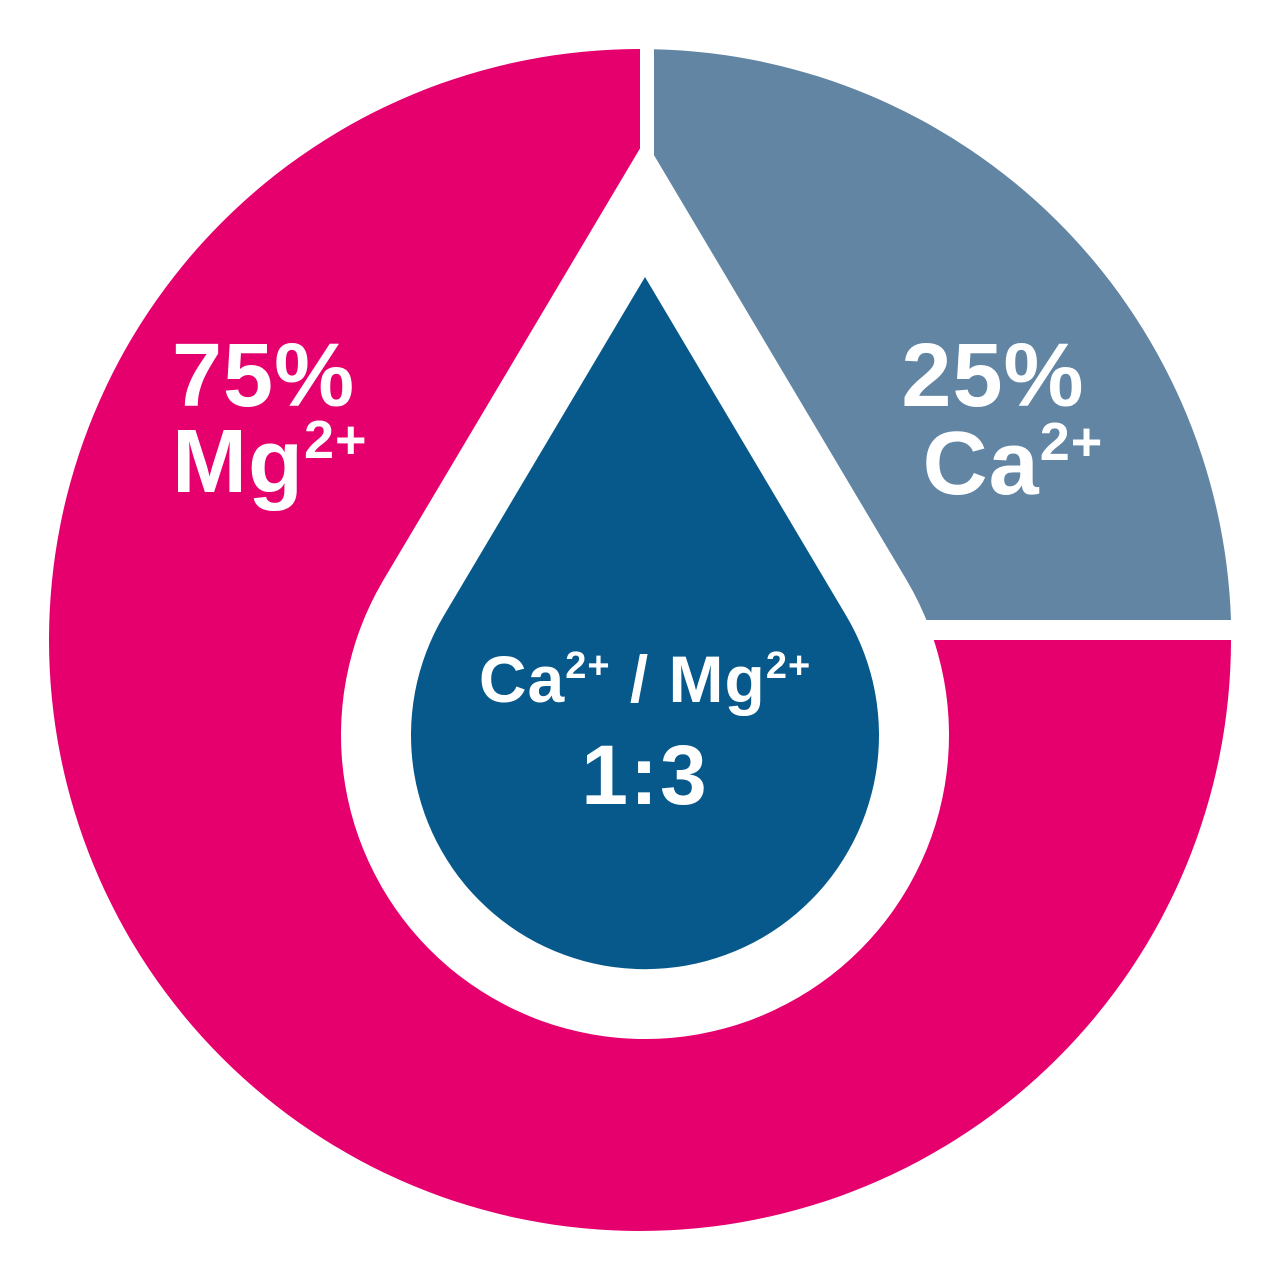 This screenshot has width=1280, height=1280. I want to click on ratio-value: 1:3, so click(644, 775).